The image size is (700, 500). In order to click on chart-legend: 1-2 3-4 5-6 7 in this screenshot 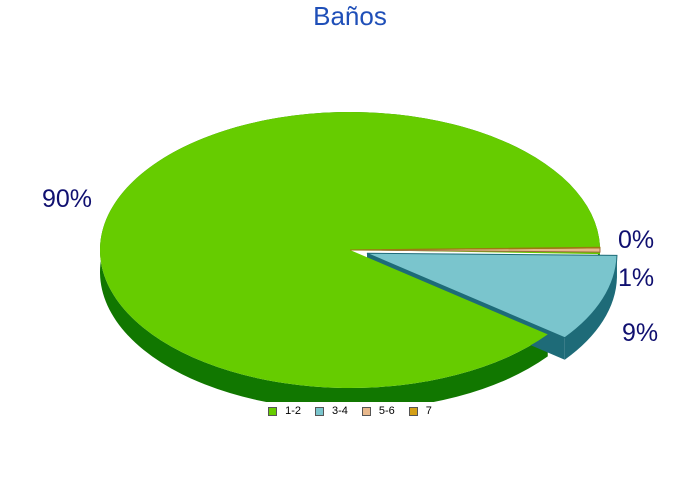, I will do `click(350, 411)`.